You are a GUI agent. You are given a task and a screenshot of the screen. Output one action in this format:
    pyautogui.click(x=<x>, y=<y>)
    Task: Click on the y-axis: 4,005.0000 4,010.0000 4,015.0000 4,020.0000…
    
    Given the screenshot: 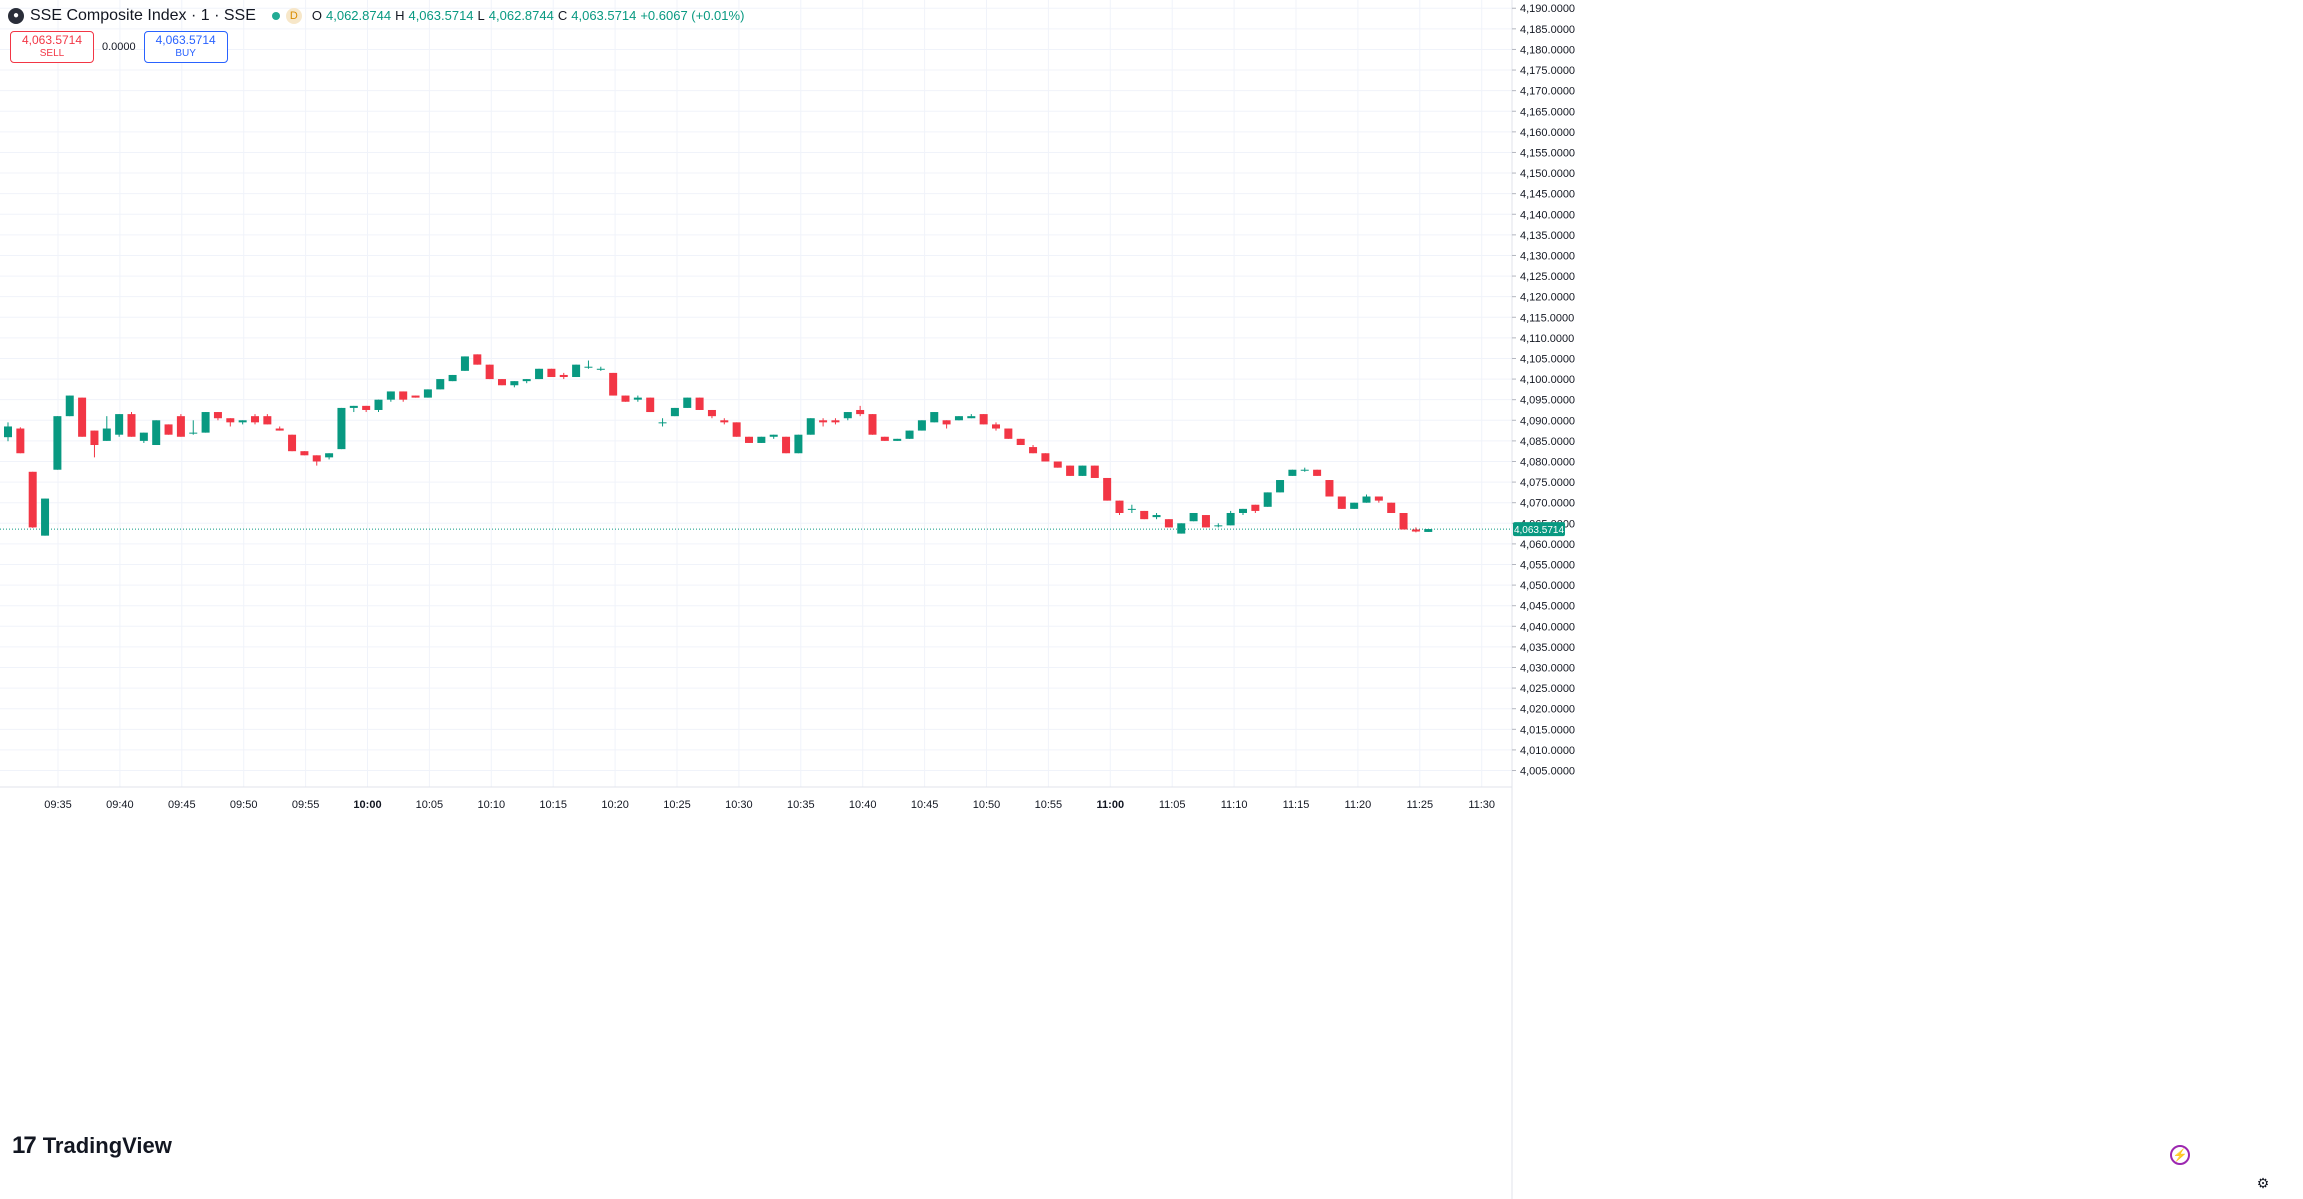 What is the action you would take?
    pyautogui.click(x=1543, y=599)
    